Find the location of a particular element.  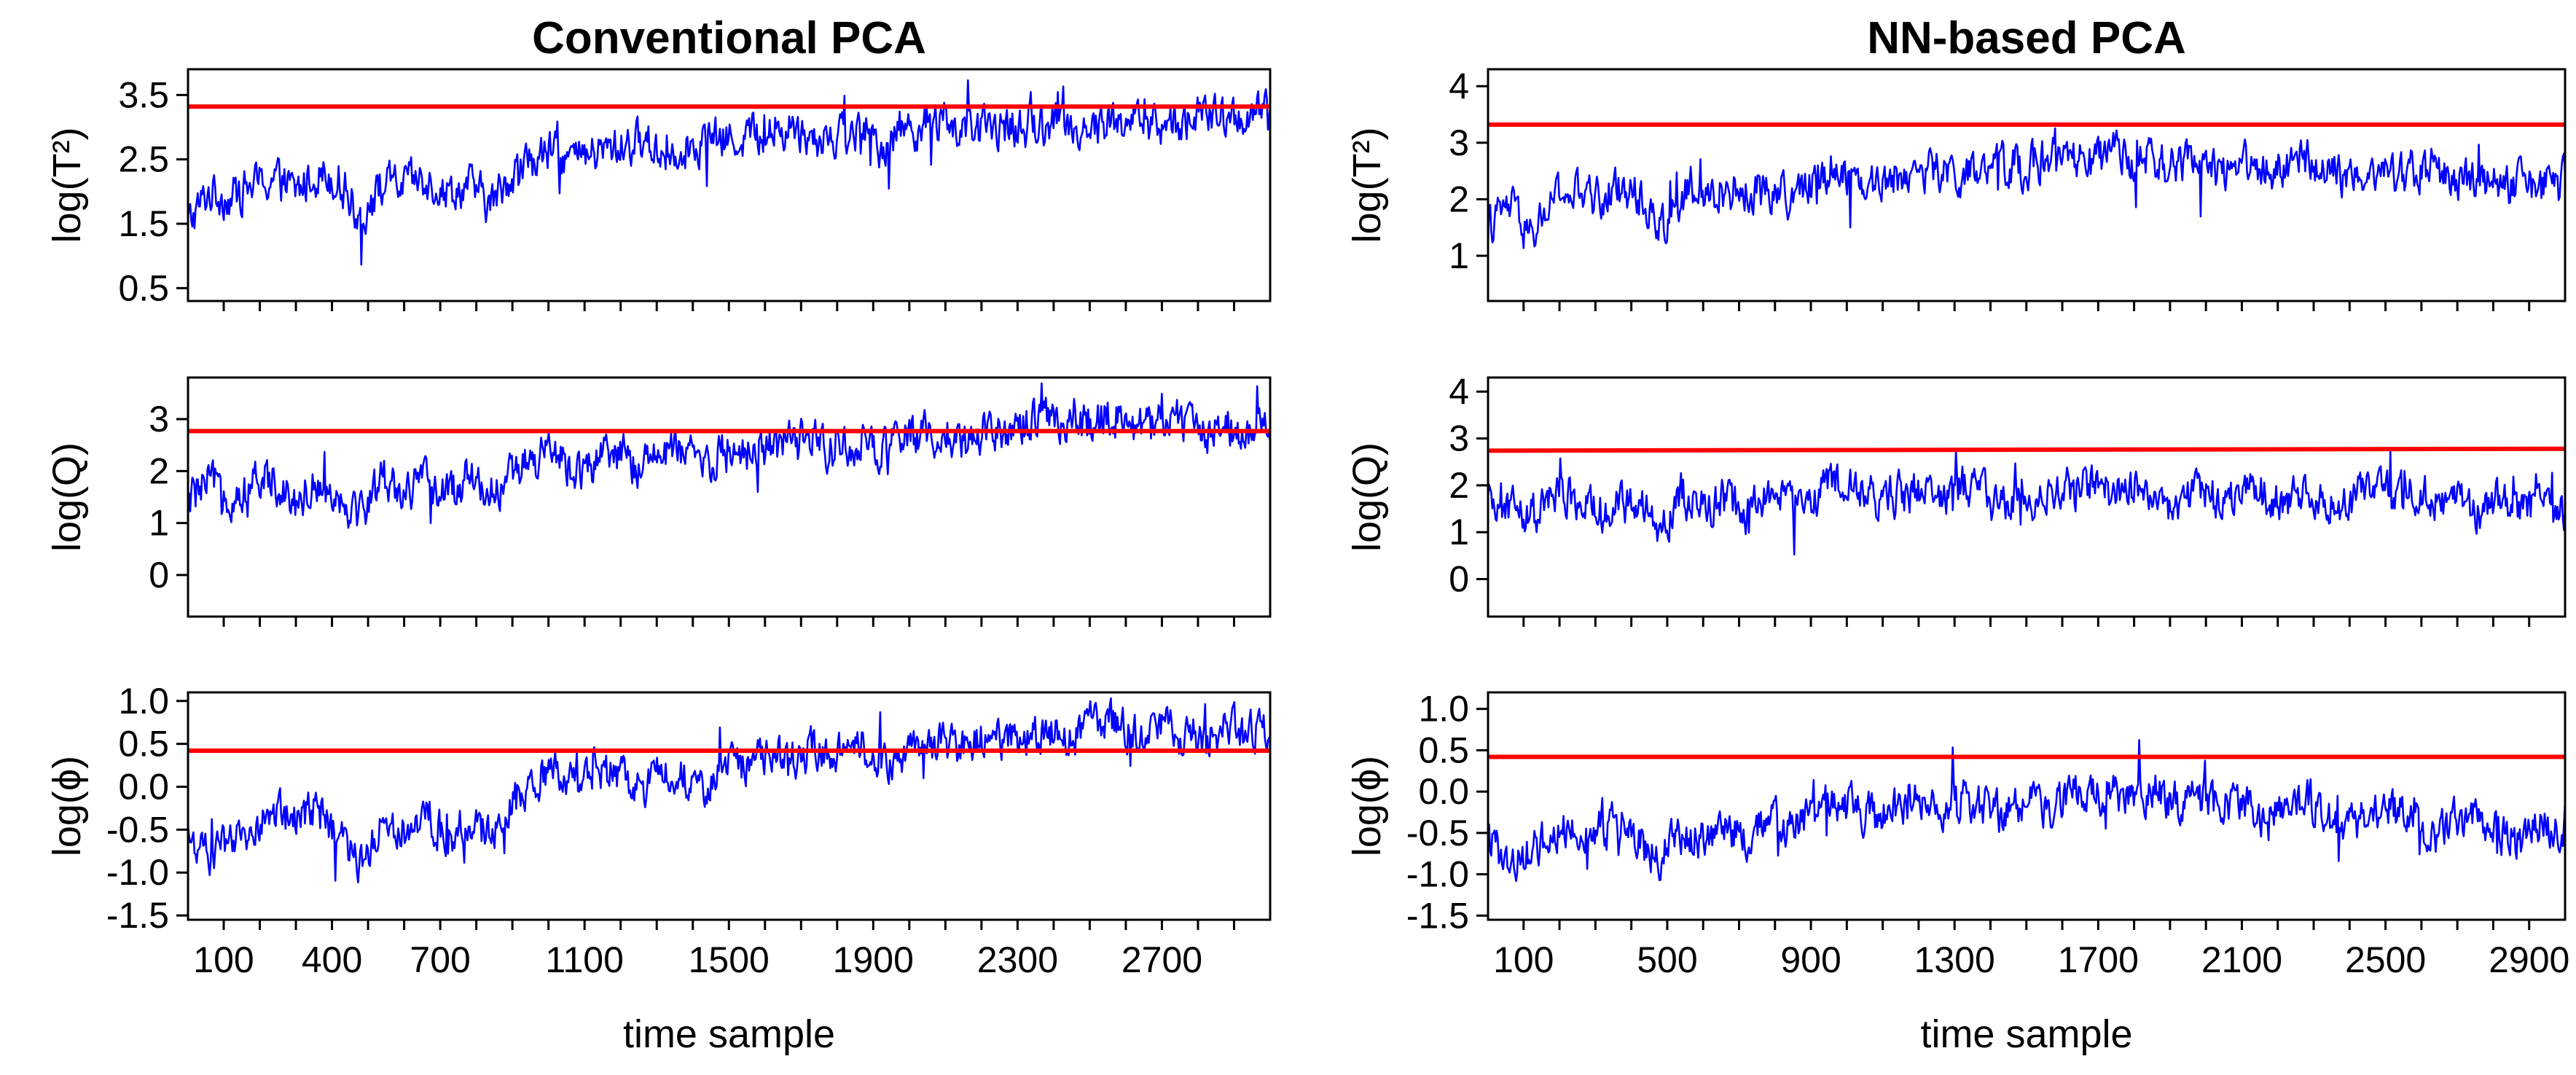

control-limit-line is located at coordinates (2026, 449).